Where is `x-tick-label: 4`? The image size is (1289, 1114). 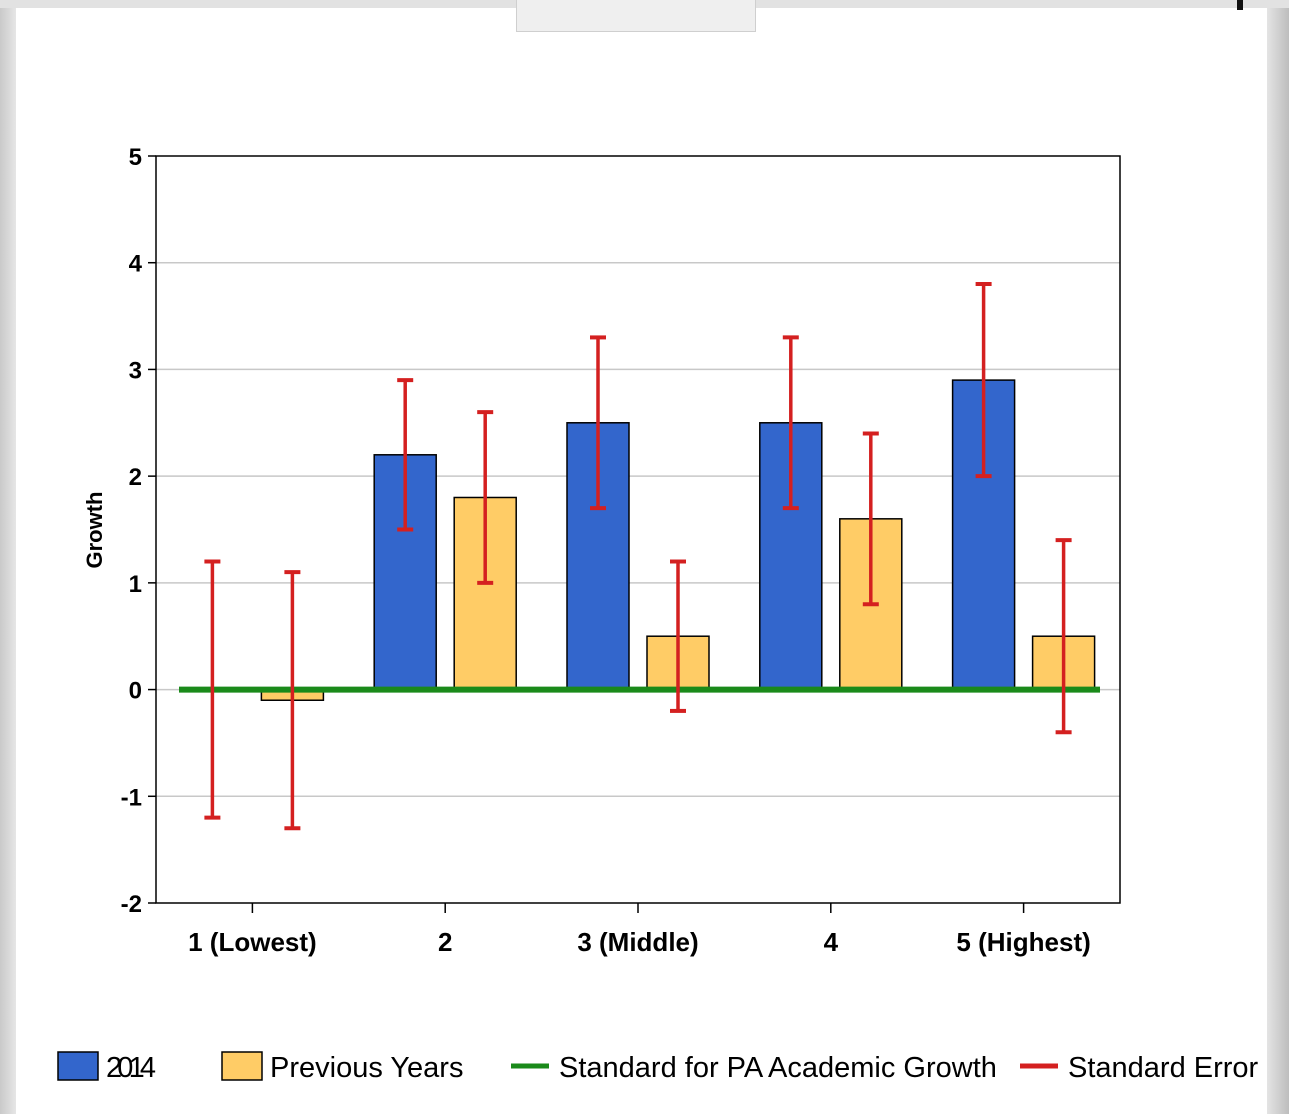
x-tick-label: 4 is located at coordinates (831, 942).